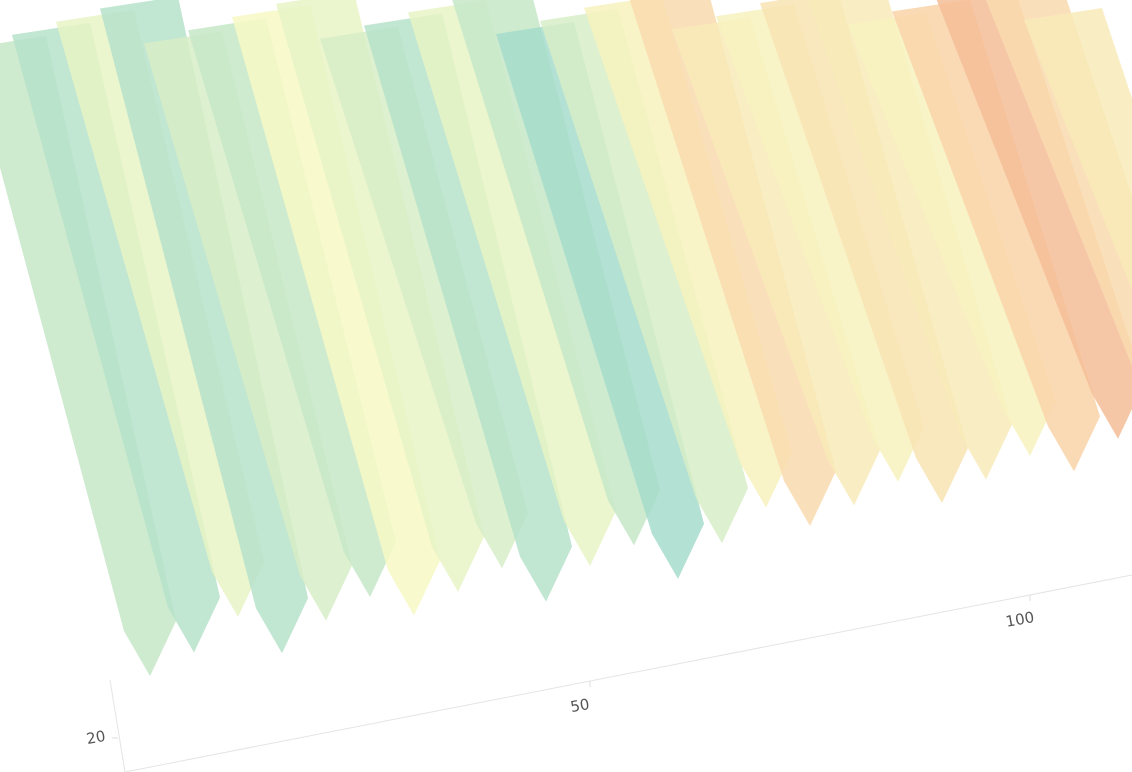  I want to click on x-tick-label: 100, so click(1019, 619).